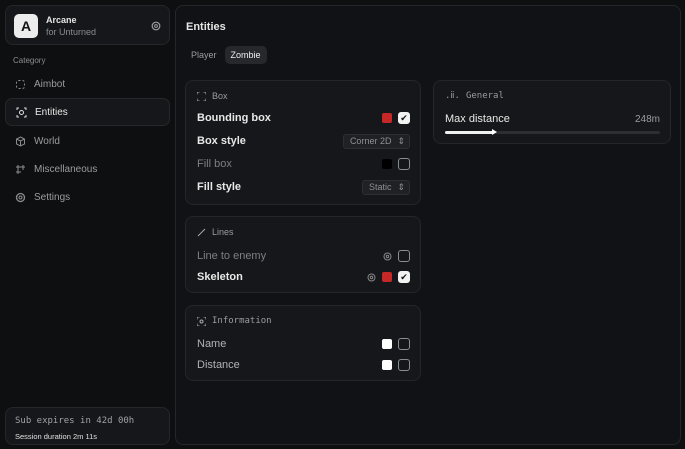 The height and width of the screenshot is (449, 685). Describe the element at coordinates (303, 118) in the screenshot. I see `bounding-box-row: Bounding box ✔` at that location.